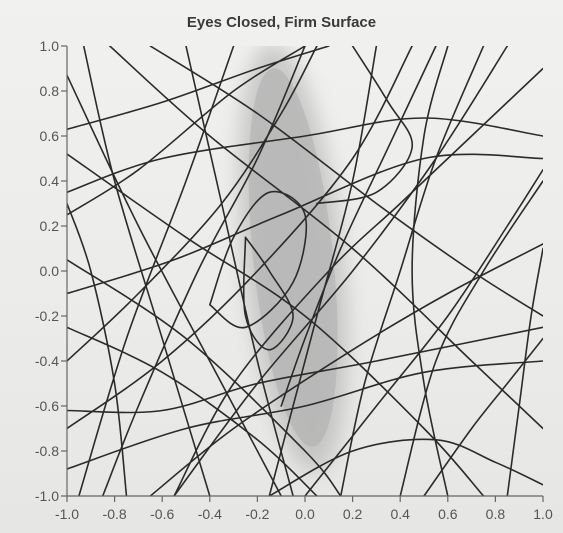  What do you see at coordinates (50, 91) in the screenshot?
I see `y-tick-label: 0.8` at bounding box center [50, 91].